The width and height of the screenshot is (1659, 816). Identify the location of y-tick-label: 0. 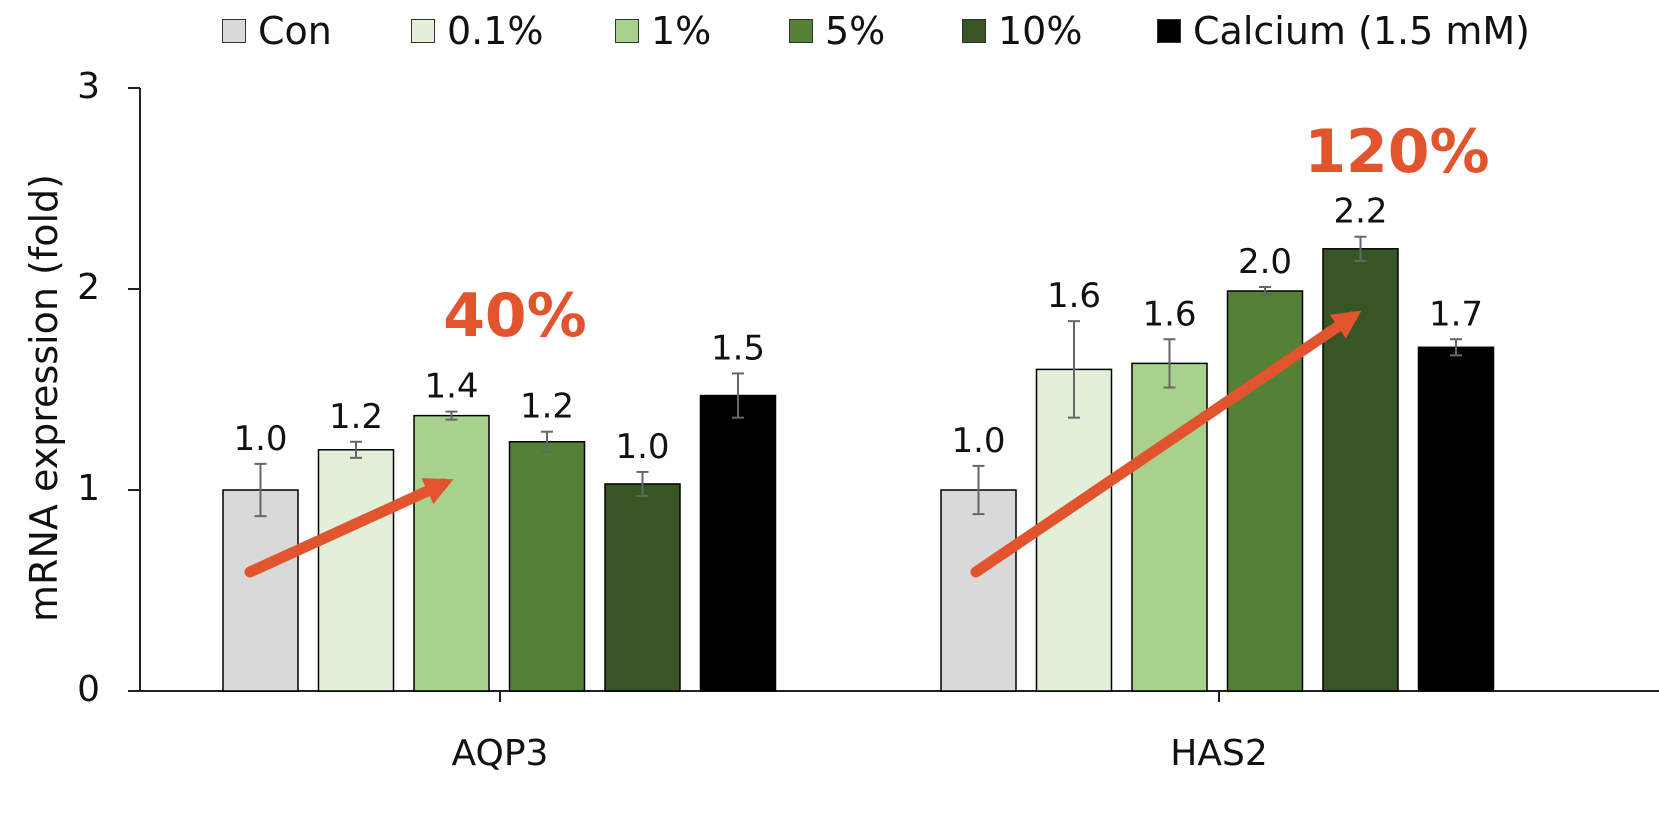
(88, 689).